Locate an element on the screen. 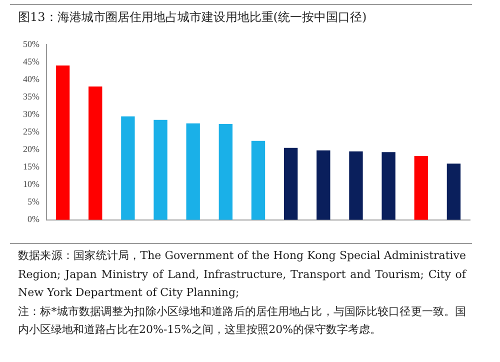 The width and height of the screenshot is (500, 362). y-tick-label: 50% is located at coordinates (31, 43).